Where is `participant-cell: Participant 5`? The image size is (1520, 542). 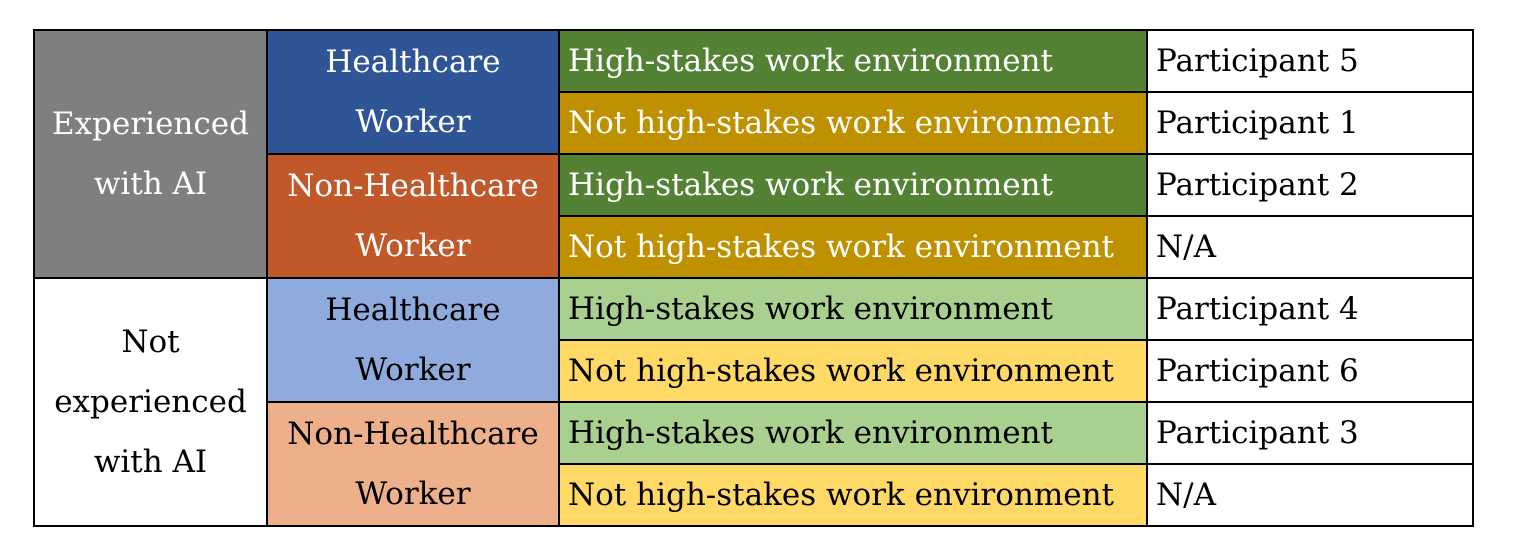 participant-cell: Participant 5 is located at coordinates (1310, 61).